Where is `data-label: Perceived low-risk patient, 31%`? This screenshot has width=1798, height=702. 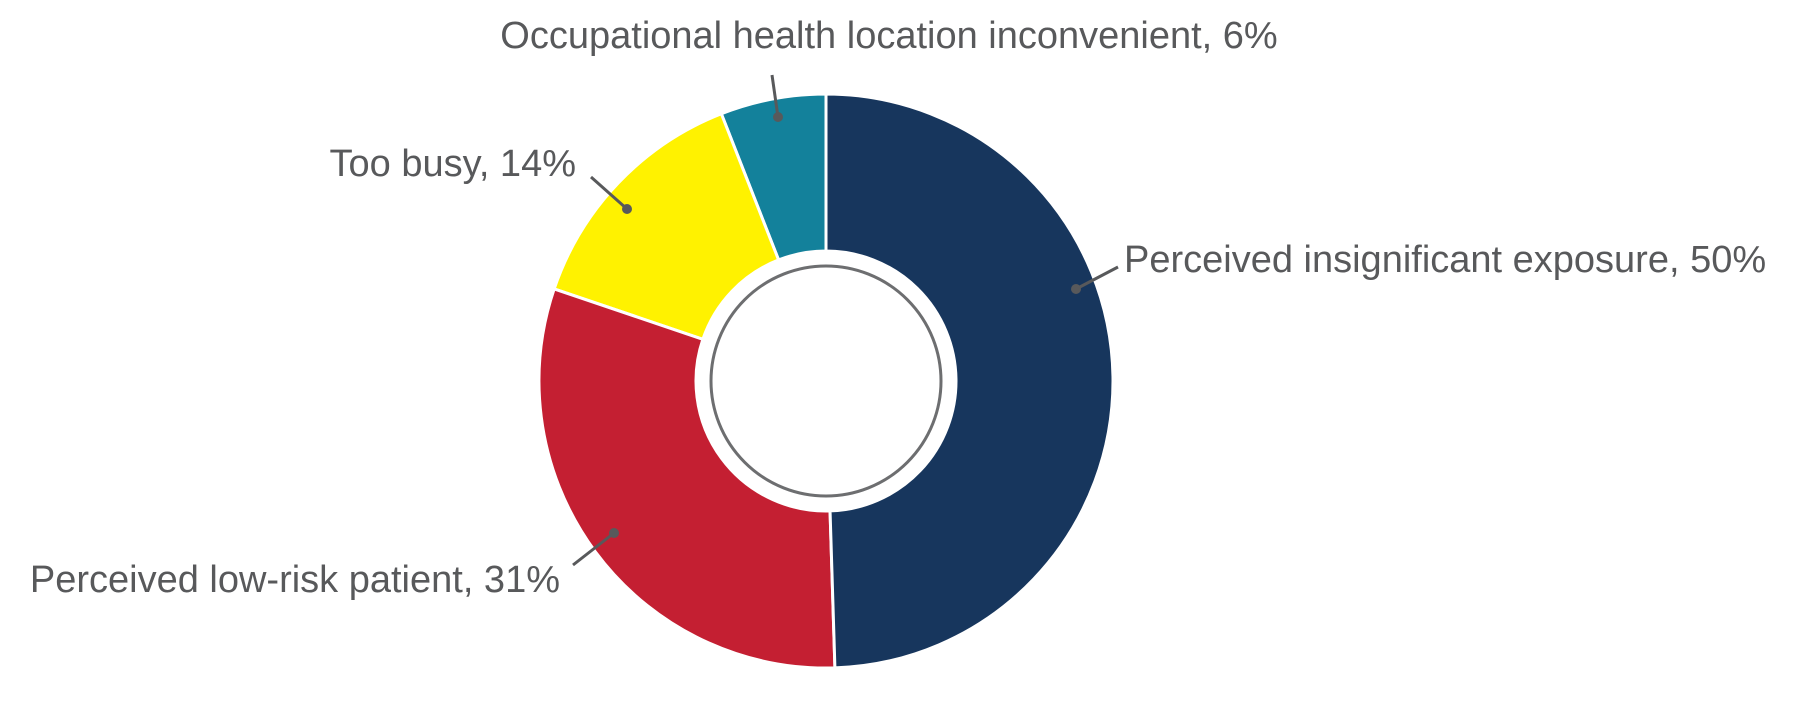
data-label: Perceived low-risk patient, 31% is located at coordinates (295, 580).